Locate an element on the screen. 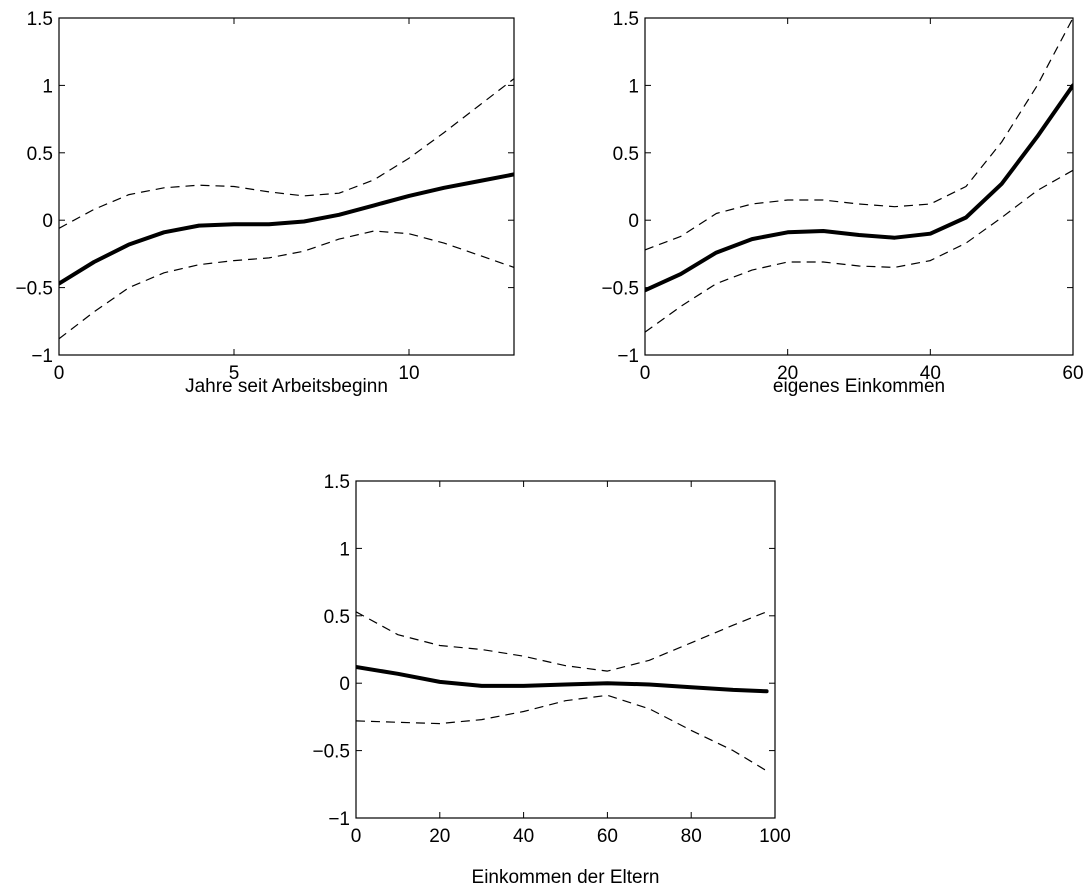  x-tick-label: 5 is located at coordinates (234, 373).